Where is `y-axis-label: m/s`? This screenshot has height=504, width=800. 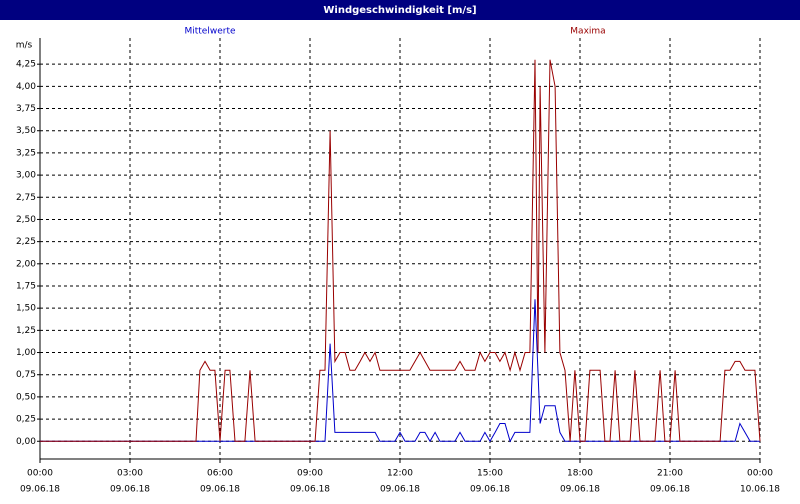
y-axis-label: m/s is located at coordinates (24, 46).